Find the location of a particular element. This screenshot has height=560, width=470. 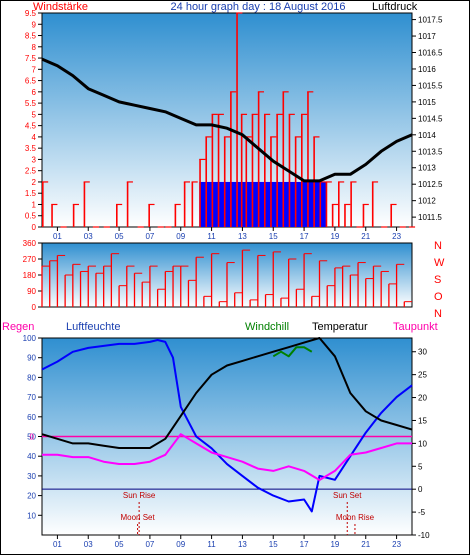

time-tick-label: 15 is located at coordinates (273, 544).